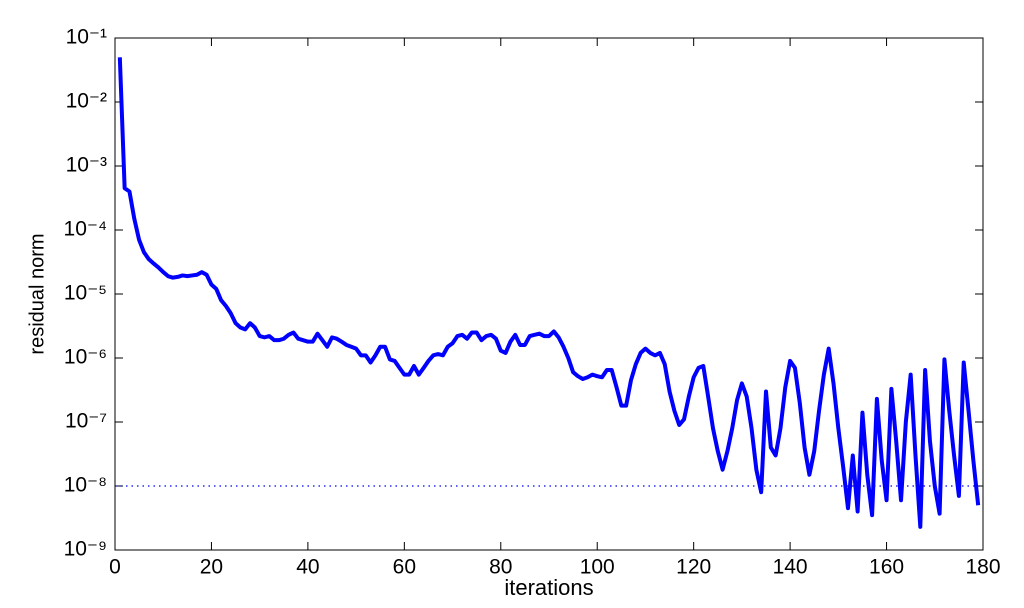  Describe the element at coordinates (37, 293) in the screenshot. I see `y-axis-label: residual norm` at that location.